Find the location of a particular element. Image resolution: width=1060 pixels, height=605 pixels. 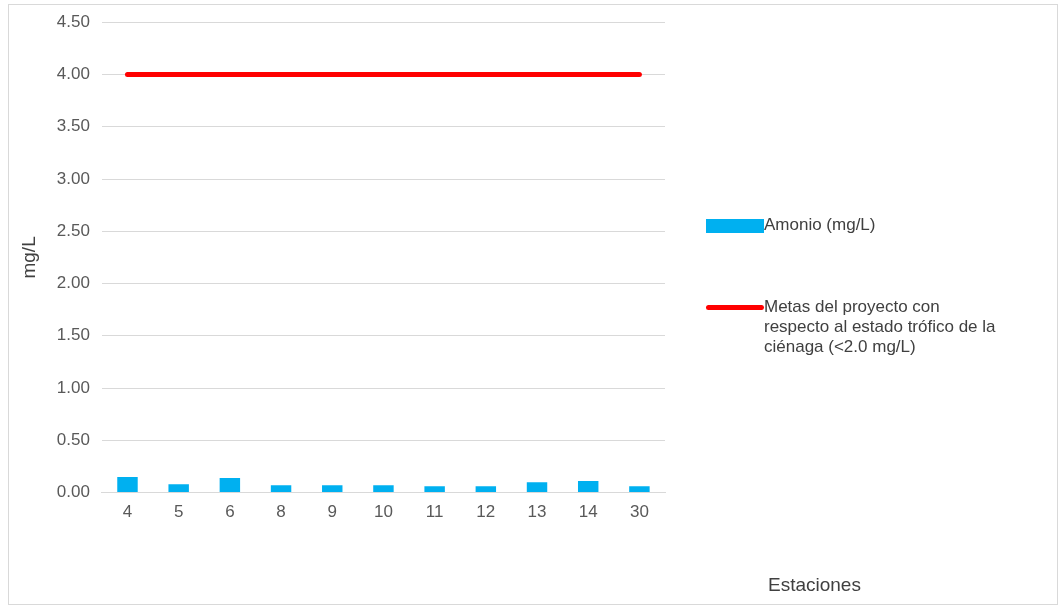

y-tick-label: 1.00 is located at coordinates (73, 387).